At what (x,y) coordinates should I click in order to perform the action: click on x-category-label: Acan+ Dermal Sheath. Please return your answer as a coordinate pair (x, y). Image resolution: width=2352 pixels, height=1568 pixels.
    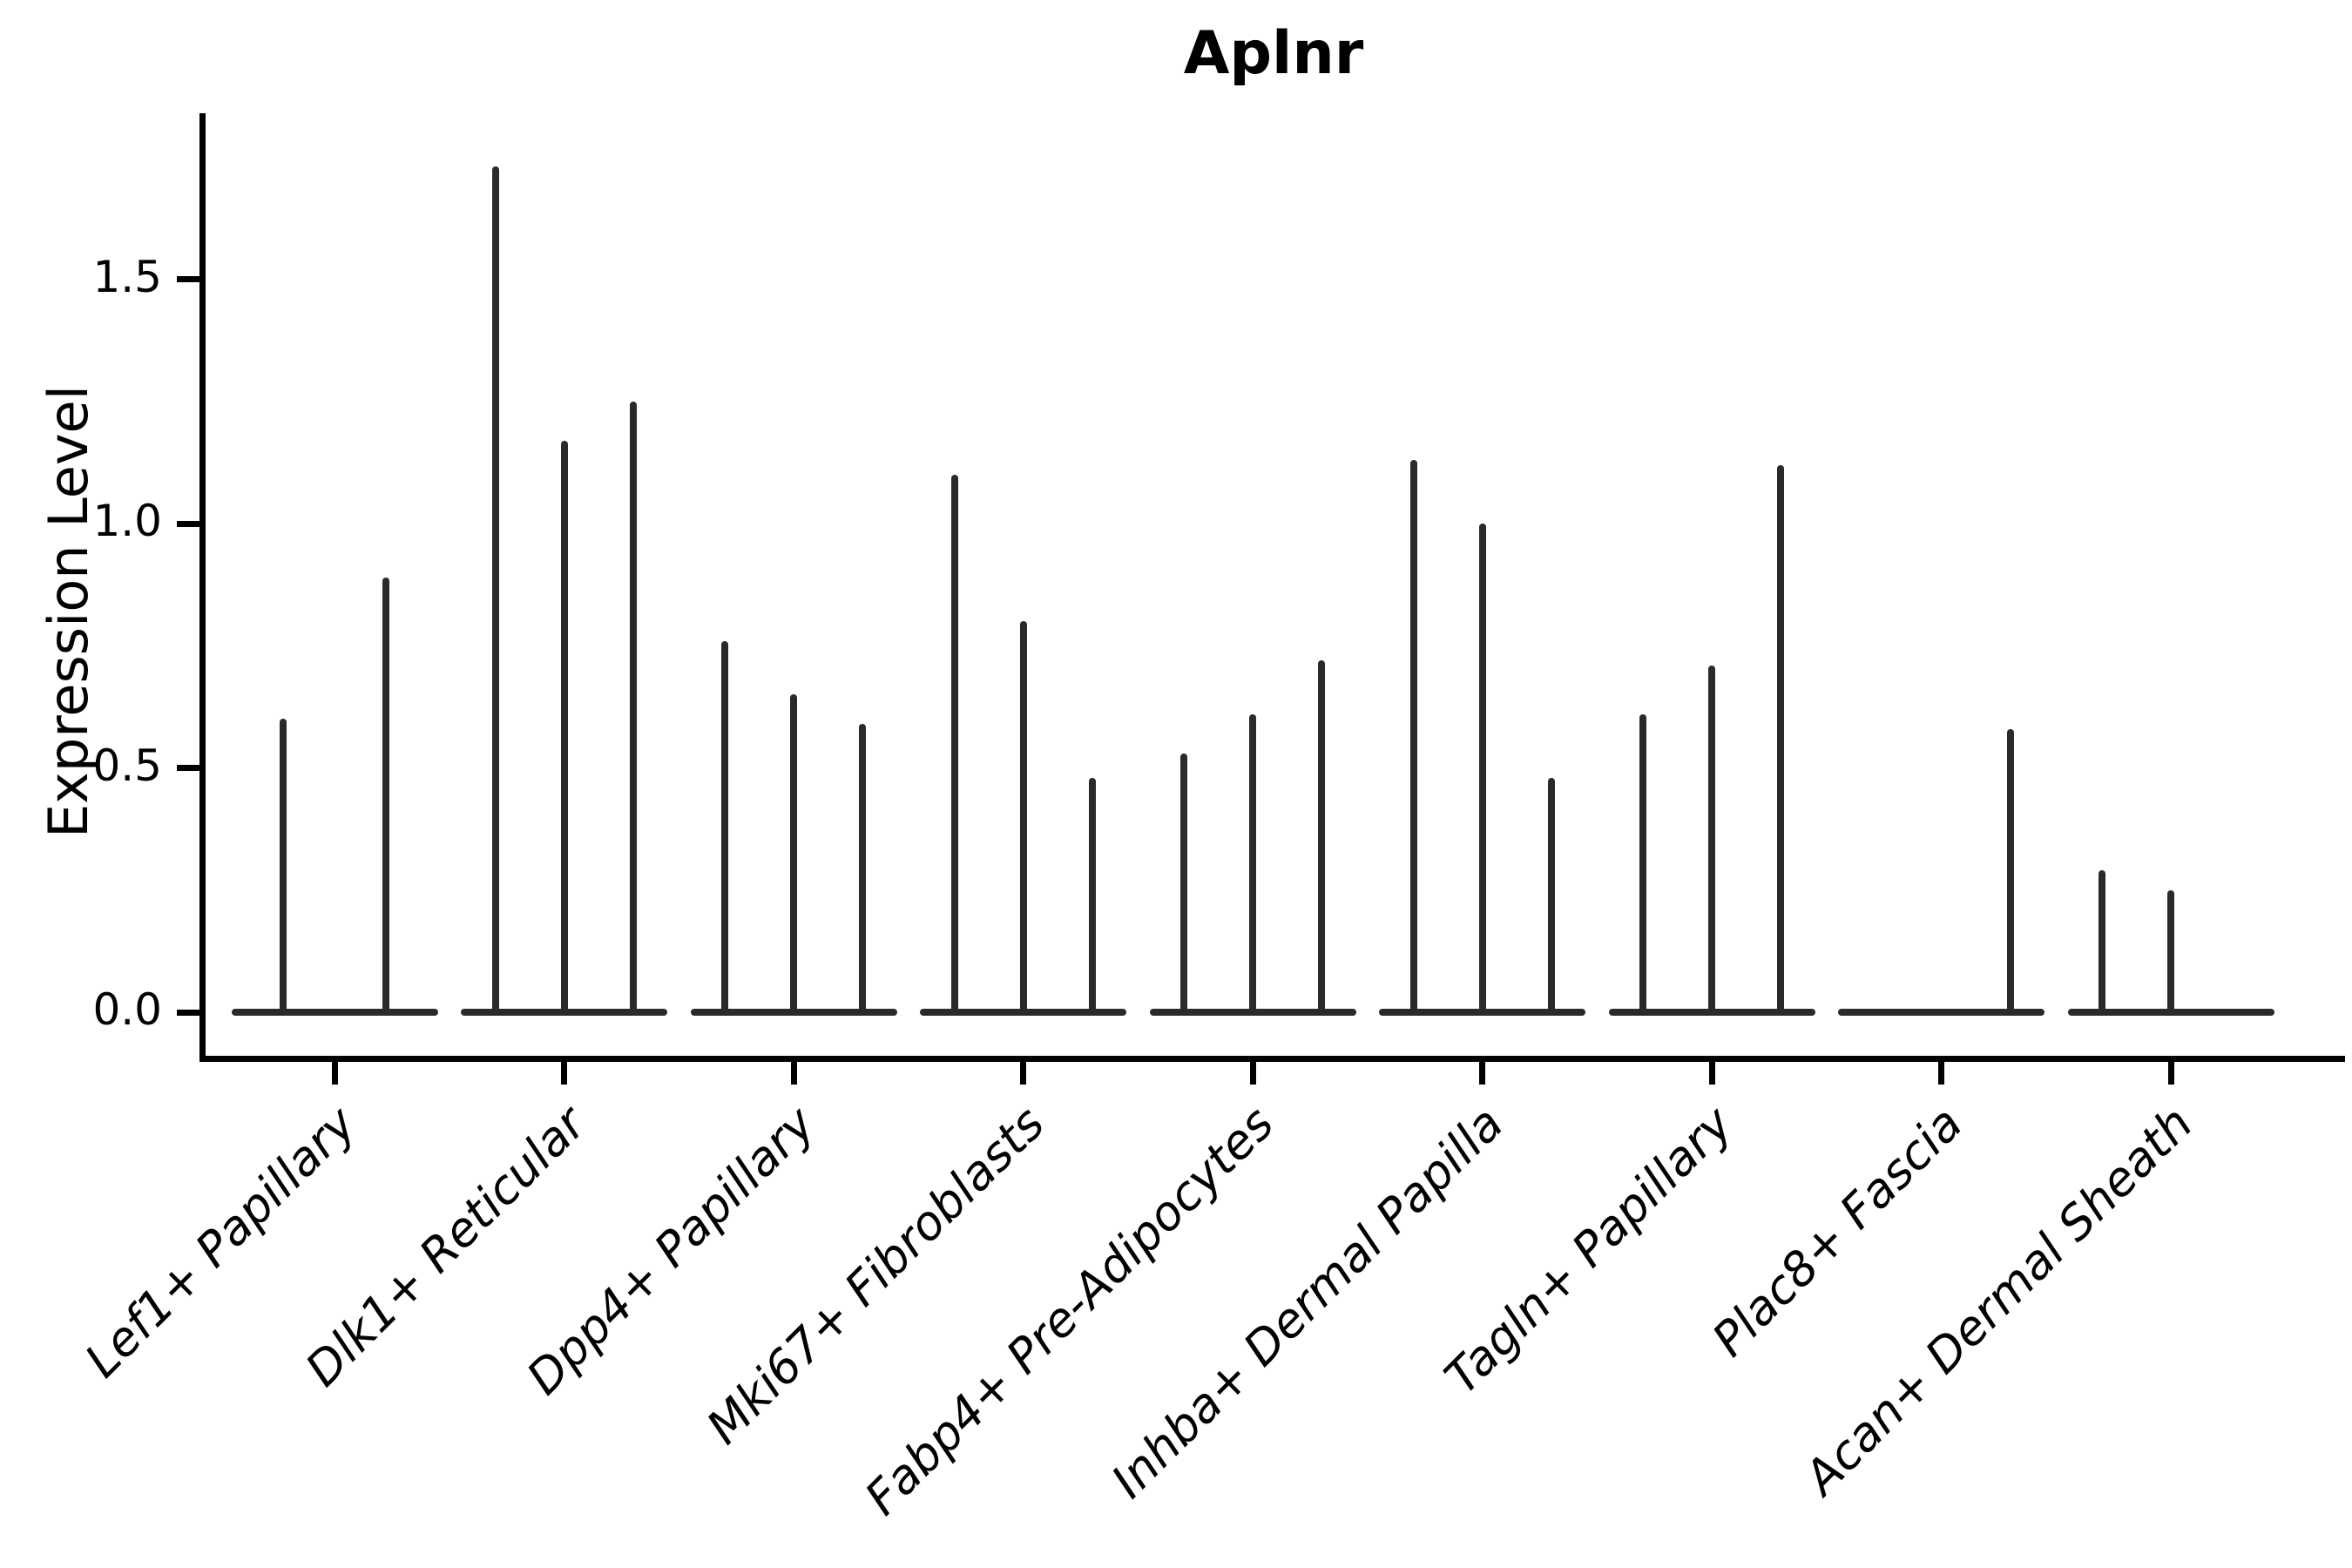
    Looking at the image, I should click on (1998, 1300).